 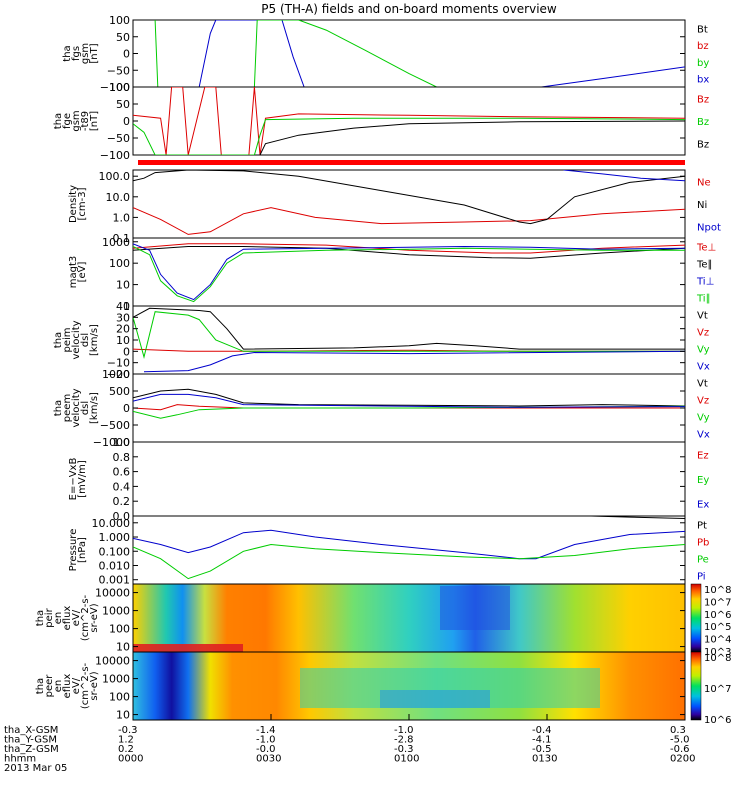 I want to click on y-tick-label: −10, so click(x=118, y=363).